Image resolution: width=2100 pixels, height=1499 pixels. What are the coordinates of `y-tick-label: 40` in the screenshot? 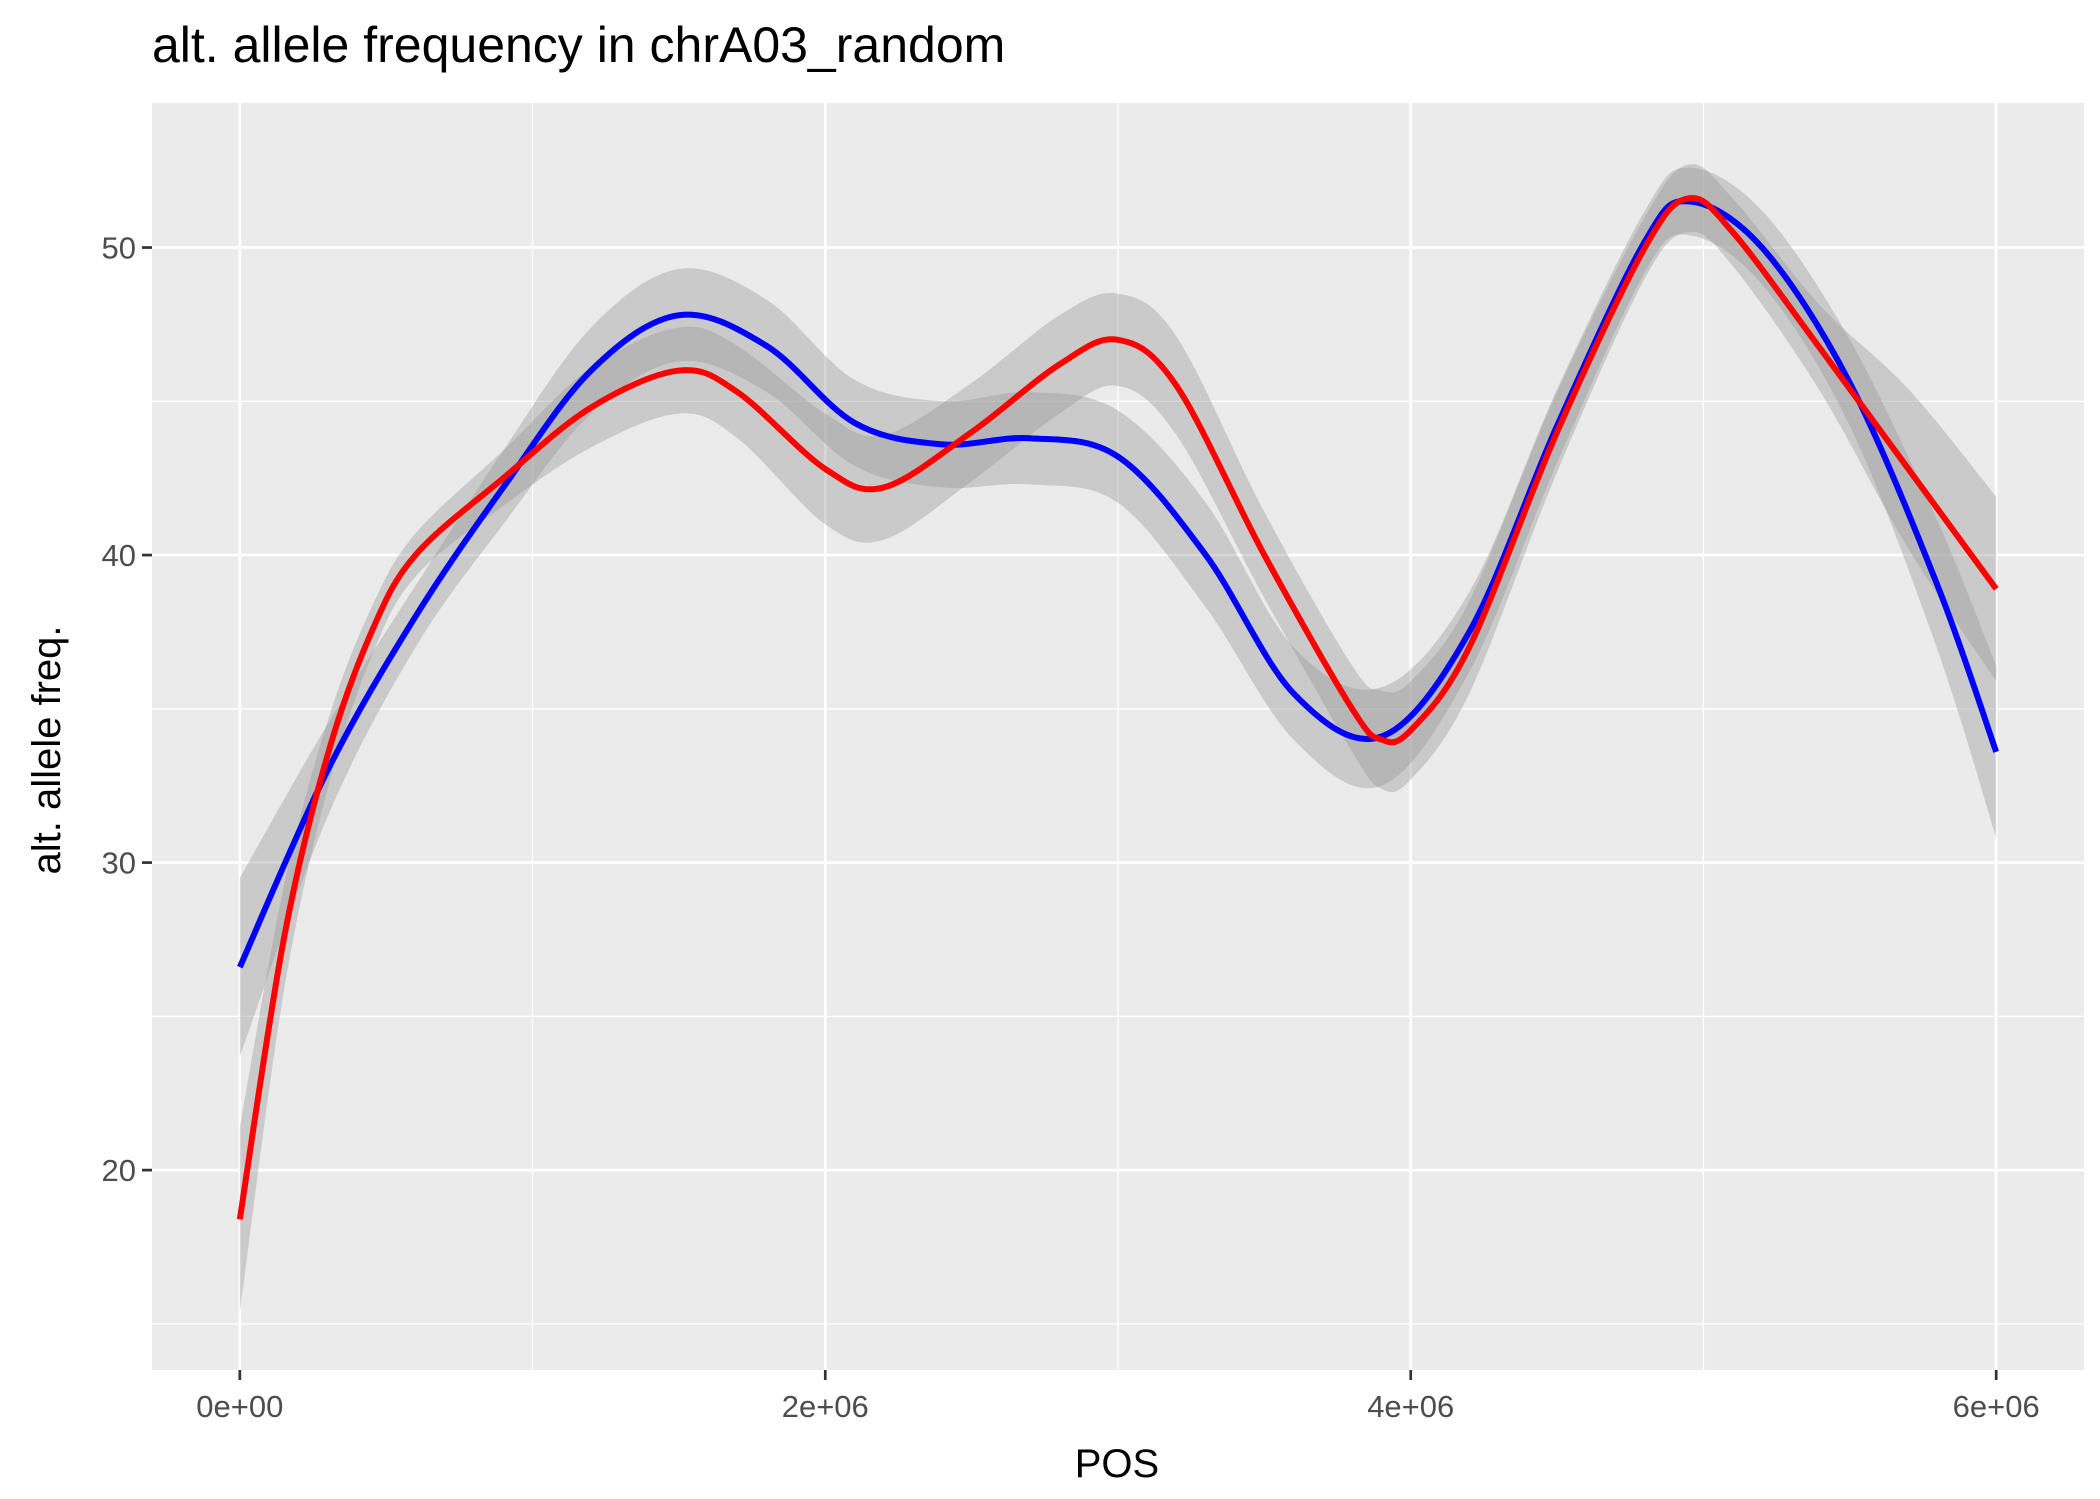 It's located at (119, 555).